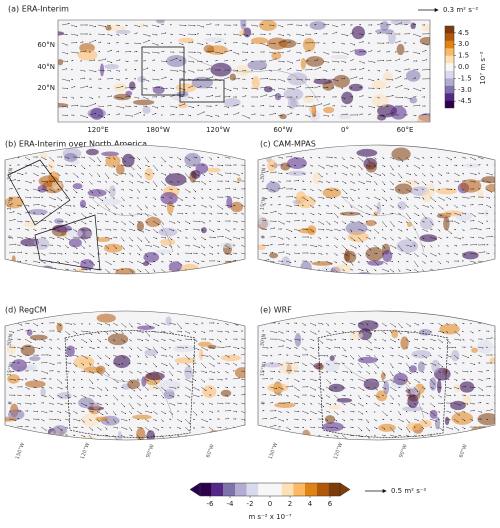 The width and height of the screenshot is (500, 528). What do you see at coordinates (131, 224) in the screenshot?
I see `coastline` at bounding box center [131, 224].